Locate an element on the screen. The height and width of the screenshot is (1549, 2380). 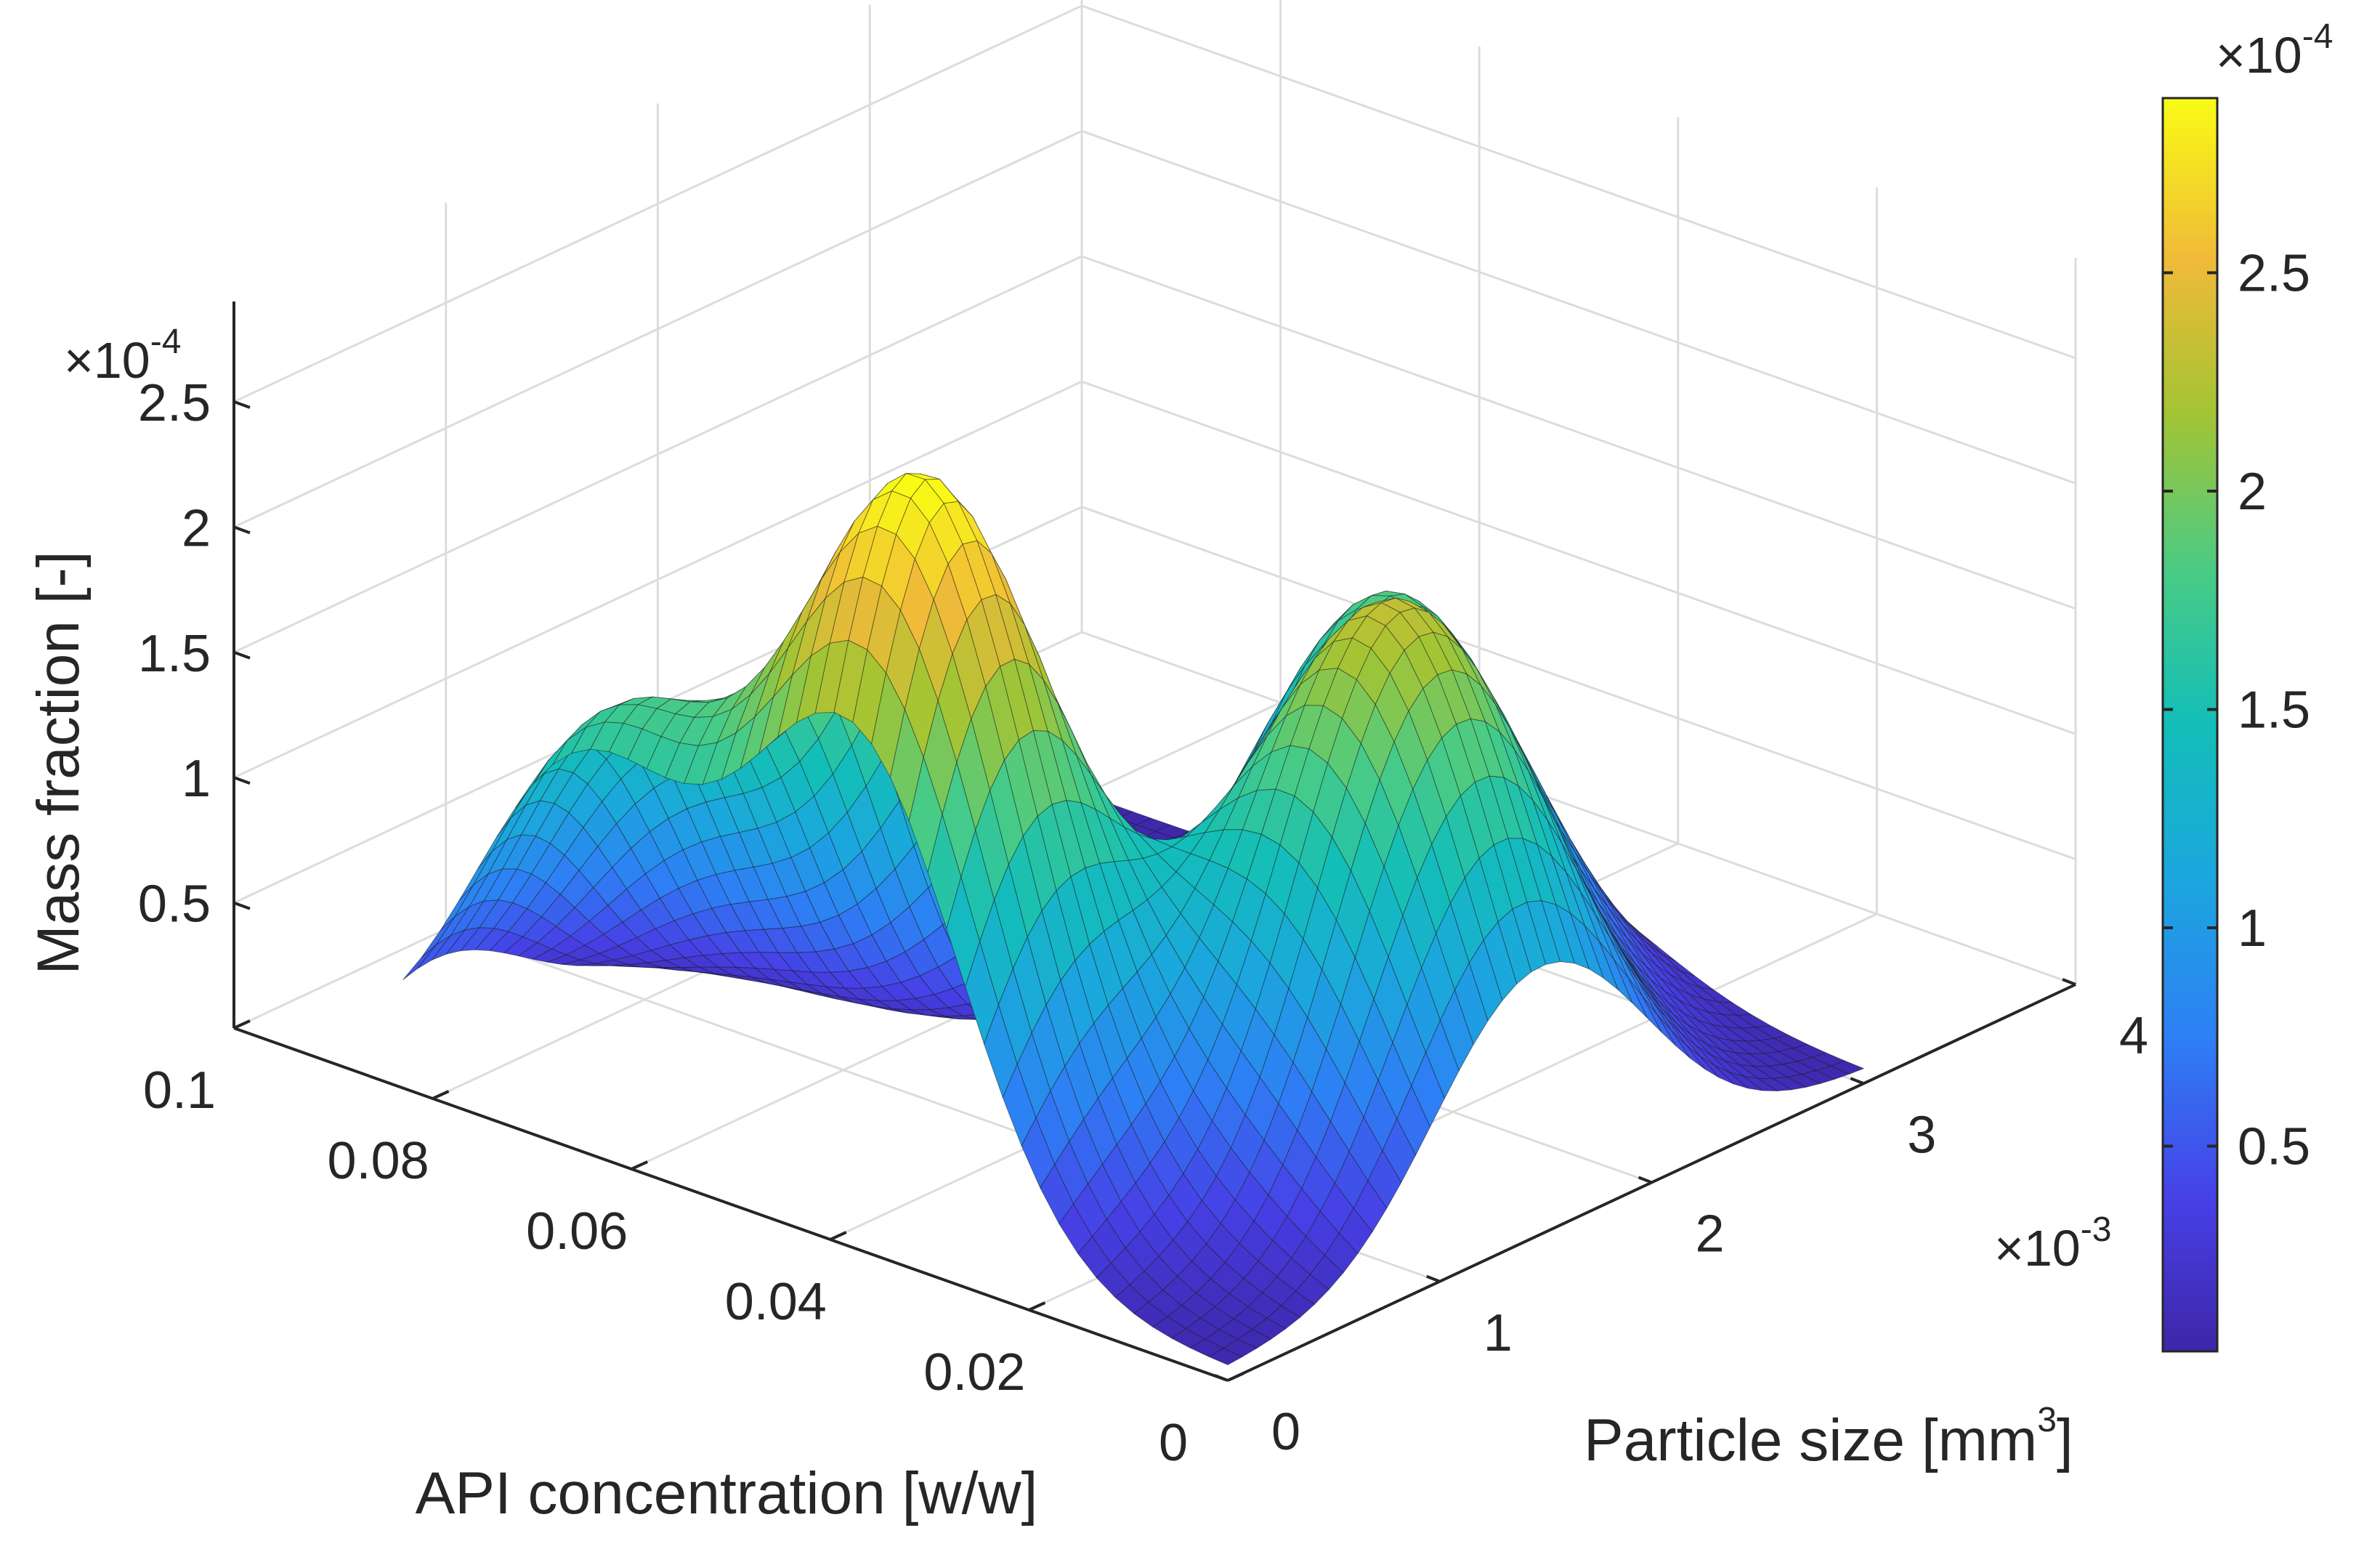
colorbar-multiplier: ×10⁻⁴ is located at coordinates (2274, 50).